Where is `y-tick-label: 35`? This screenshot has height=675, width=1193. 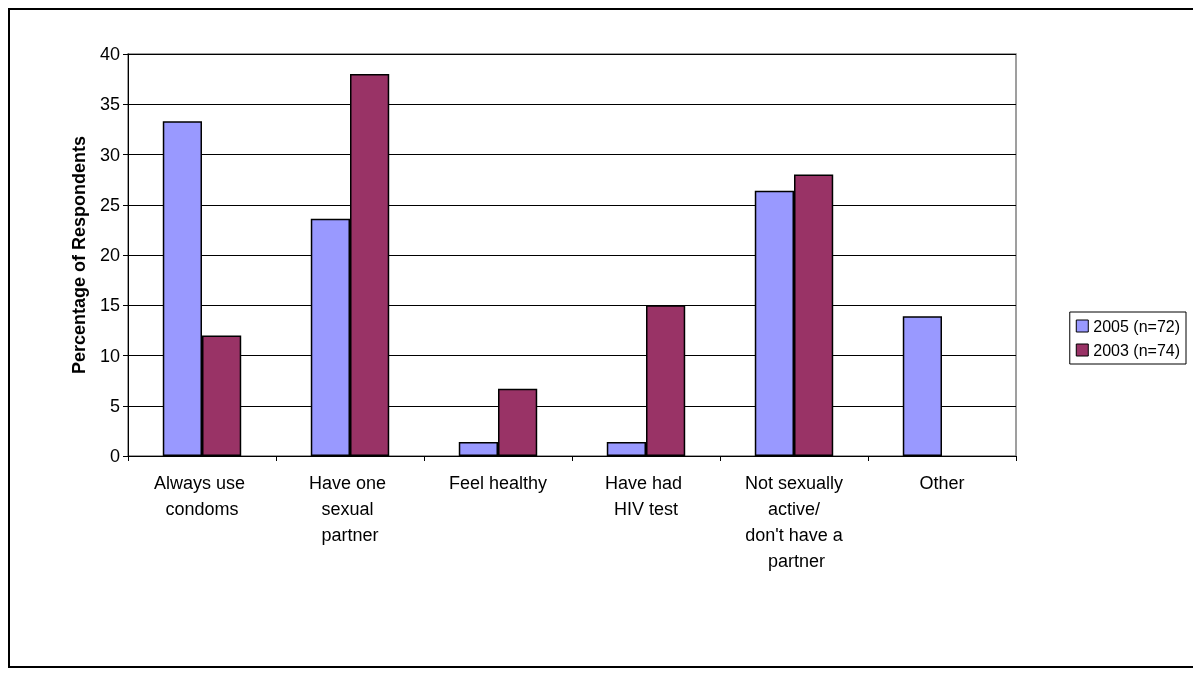 y-tick-label: 35 is located at coordinates (109, 104).